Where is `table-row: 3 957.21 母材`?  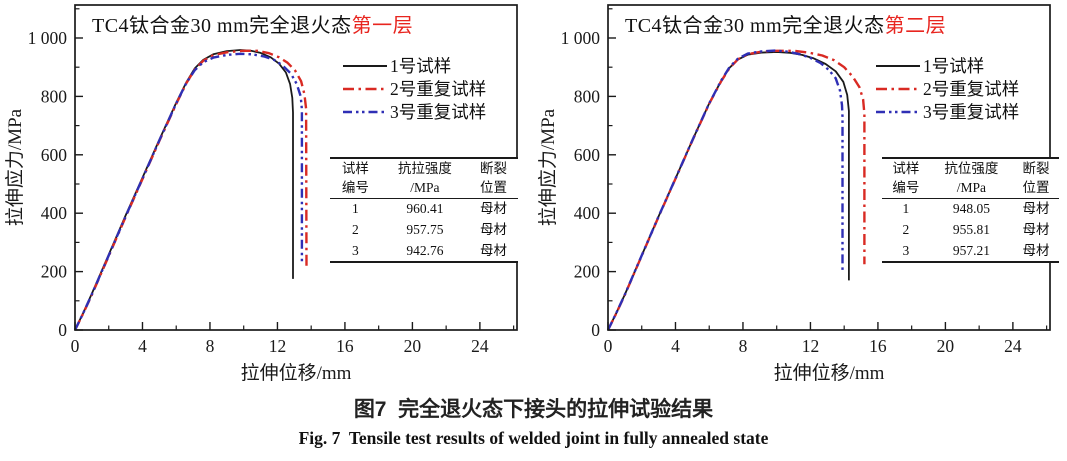 table-row: 3 957.21 母材 is located at coordinates (970, 252).